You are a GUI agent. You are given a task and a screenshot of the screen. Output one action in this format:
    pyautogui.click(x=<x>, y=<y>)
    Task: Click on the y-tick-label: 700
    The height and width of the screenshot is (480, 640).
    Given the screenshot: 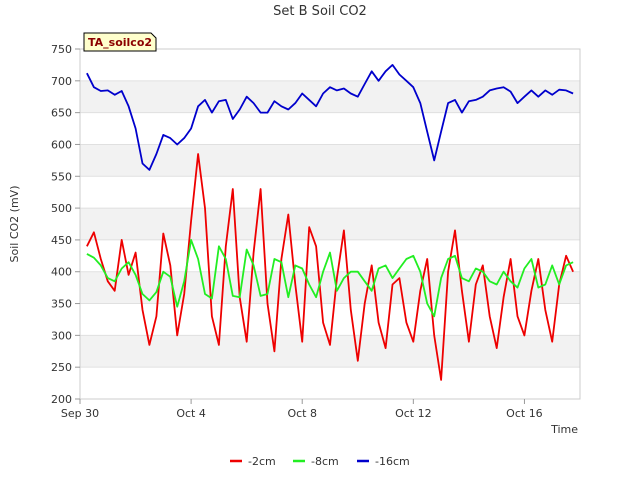 What is the action you would take?
    pyautogui.click(x=61, y=81)
    